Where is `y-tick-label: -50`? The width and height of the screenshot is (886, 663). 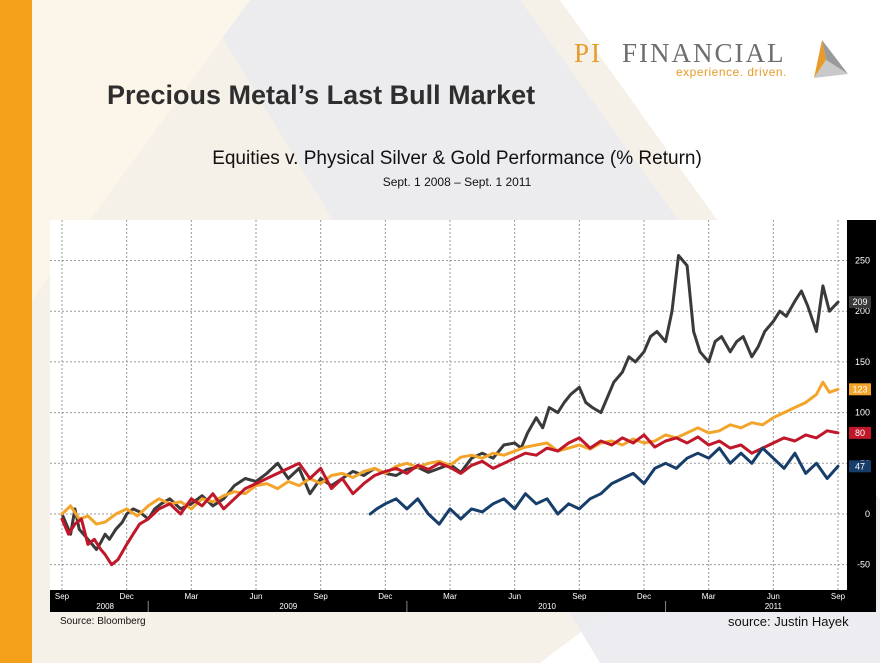
y-tick-label: -50 is located at coordinates (863, 565).